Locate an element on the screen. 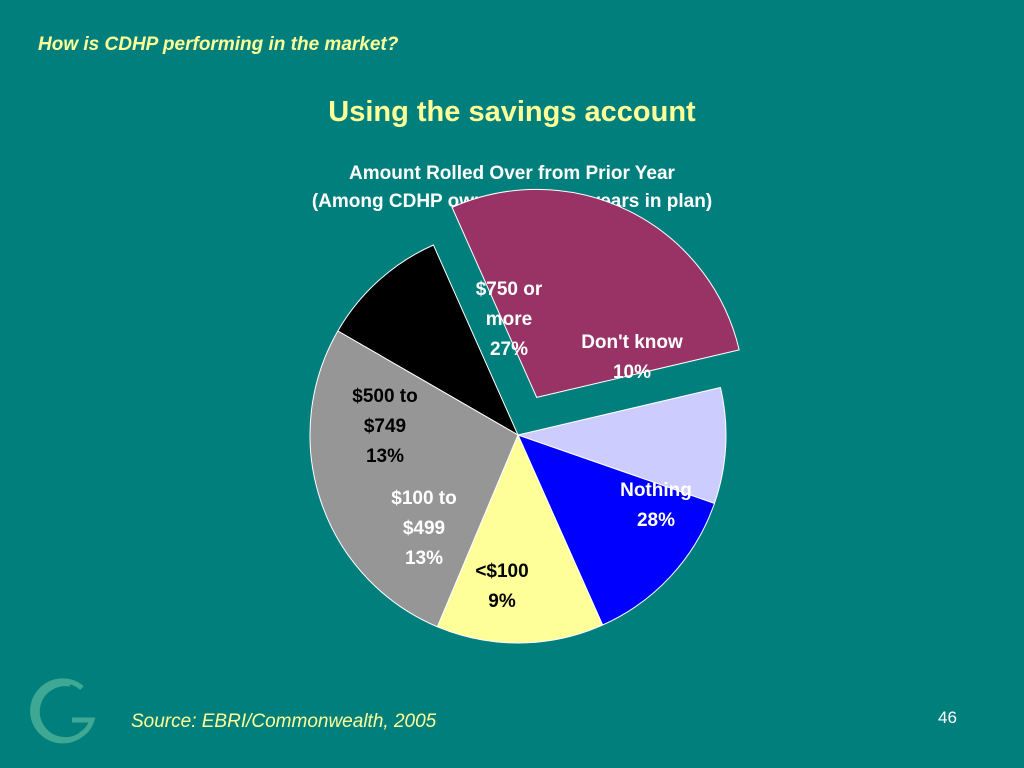 The image size is (1024, 768). pie-category-label: more is located at coordinates (509, 319).